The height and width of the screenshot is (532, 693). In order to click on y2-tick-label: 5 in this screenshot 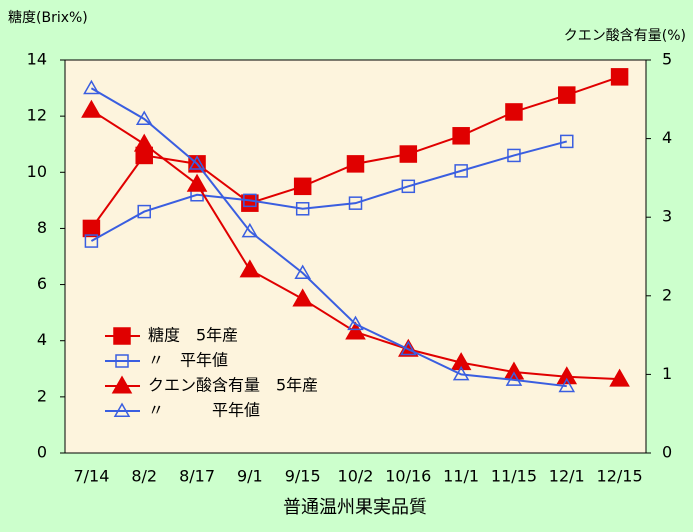, I will do `click(667, 59)`.